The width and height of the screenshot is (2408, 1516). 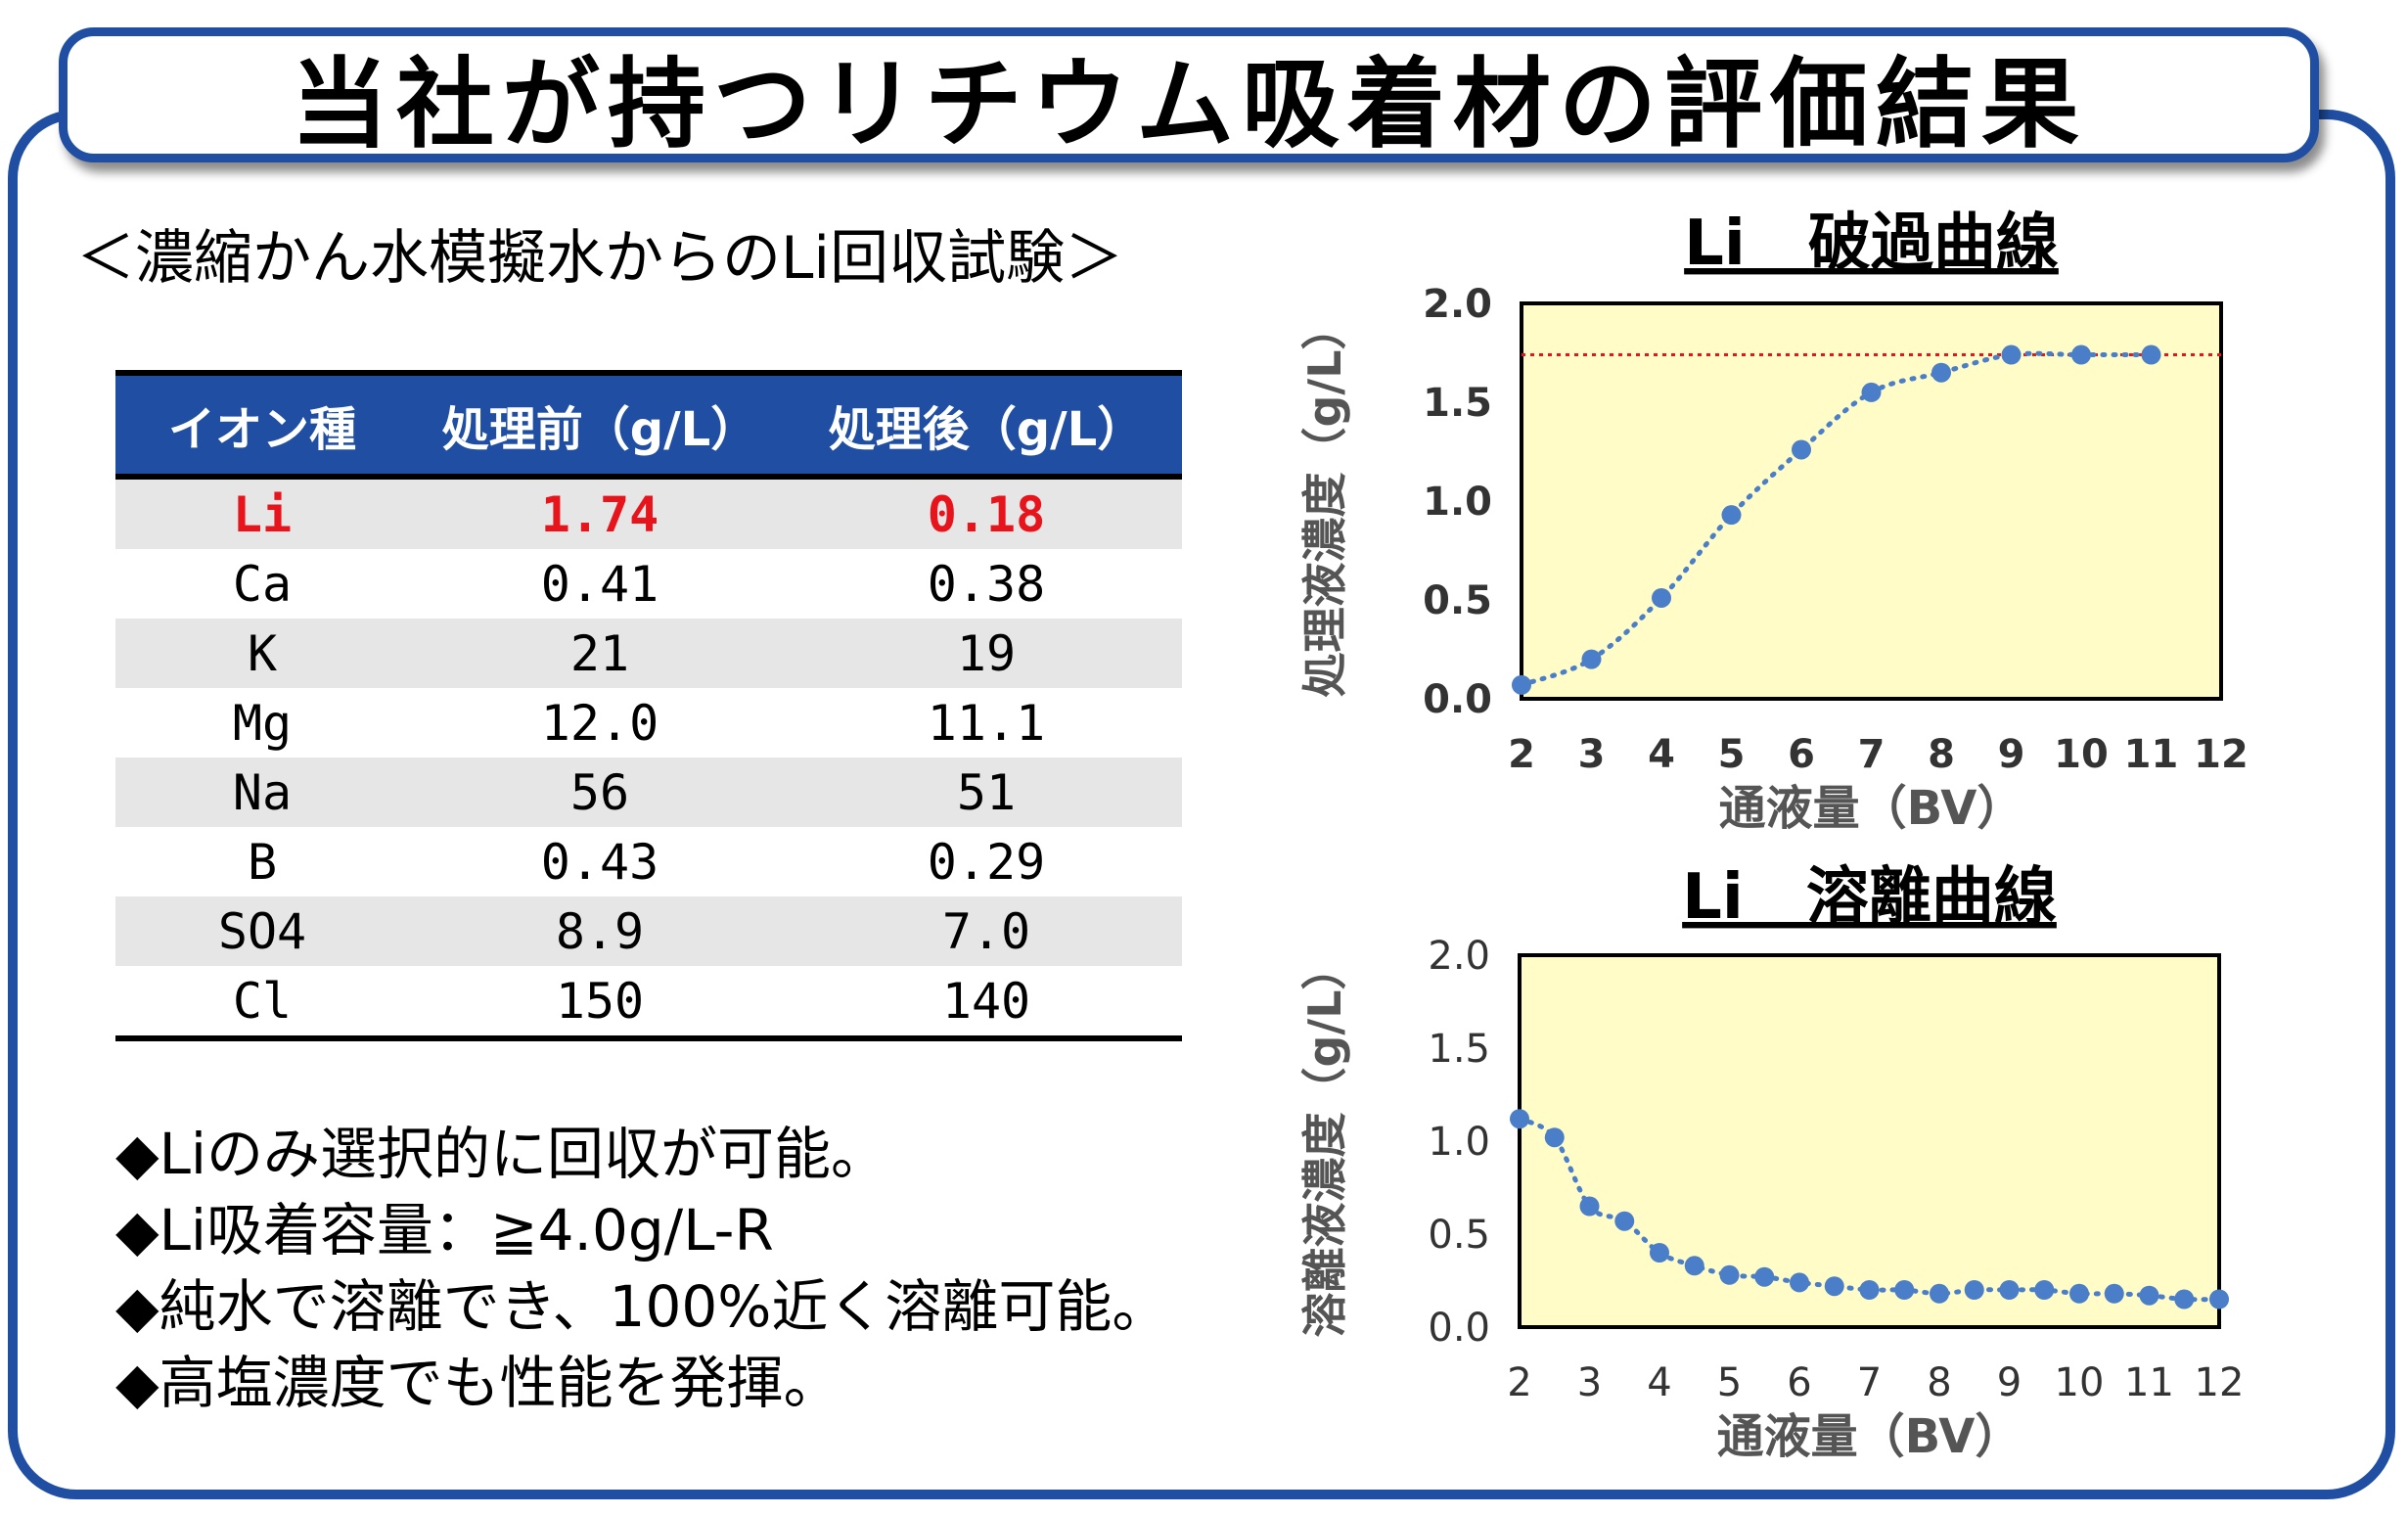 I want to click on table-top-rule, so click(x=648, y=373).